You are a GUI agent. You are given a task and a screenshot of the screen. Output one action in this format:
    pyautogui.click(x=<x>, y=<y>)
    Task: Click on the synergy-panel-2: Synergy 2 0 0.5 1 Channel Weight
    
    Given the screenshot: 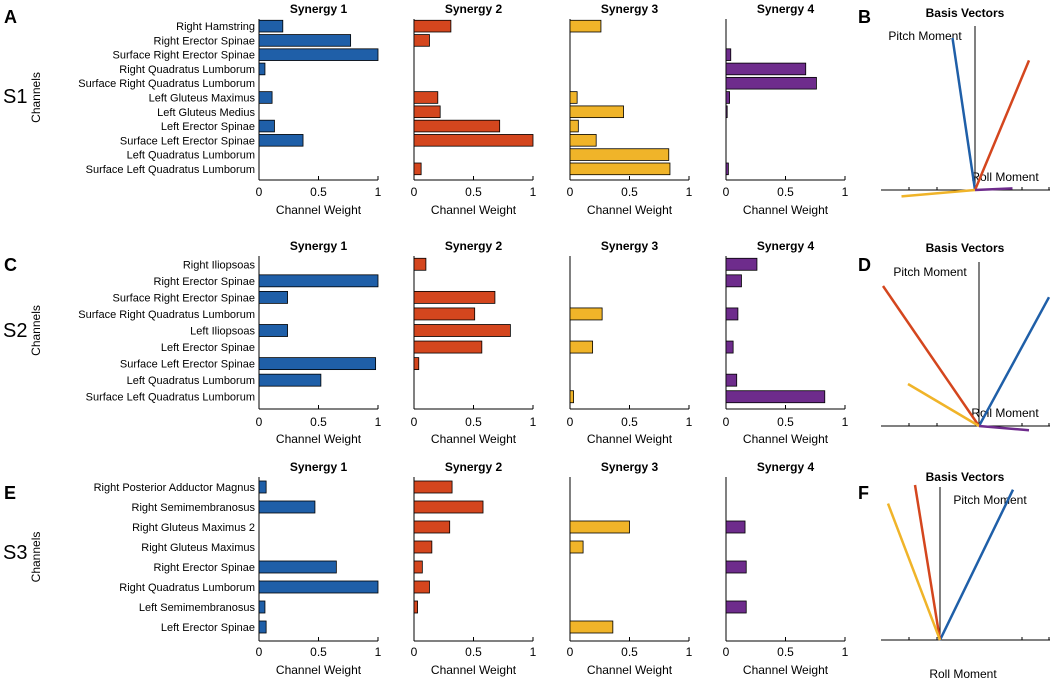 What is the action you would take?
    pyautogui.click(x=474, y=109)
    